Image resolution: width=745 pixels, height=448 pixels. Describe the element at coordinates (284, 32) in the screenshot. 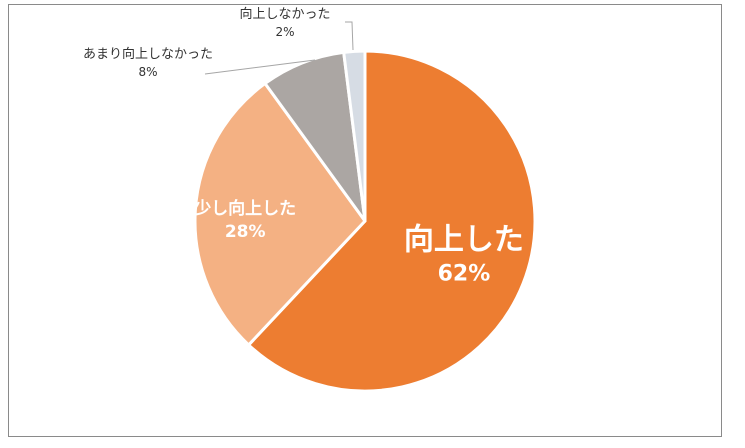

I see `slice-value-label: 2%` at that location.